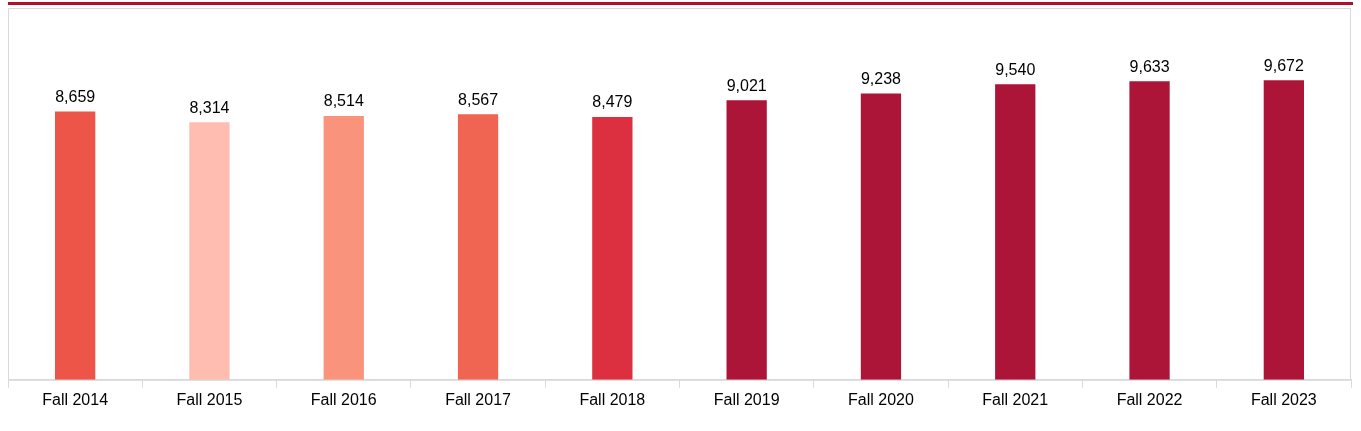 The width and height of the screenshot is (1361, 431). What do you see at coordinates (343, 101) in the screenshot?
I see `data-label: 8,514` at bounding box center [343, 101].